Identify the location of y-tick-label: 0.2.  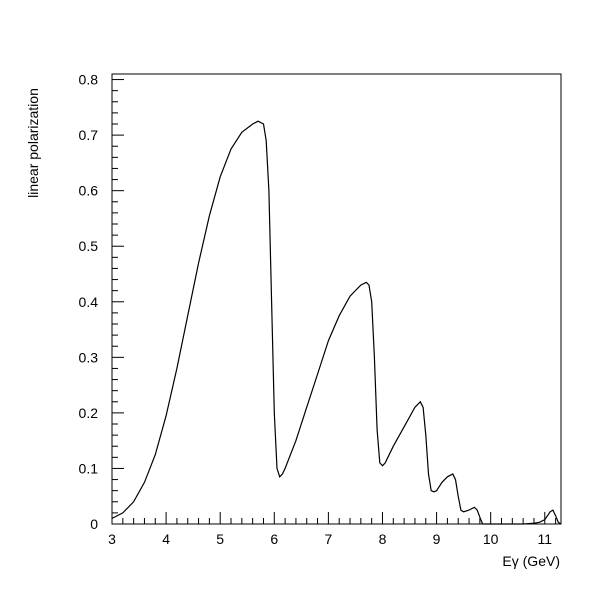
(89, 413).